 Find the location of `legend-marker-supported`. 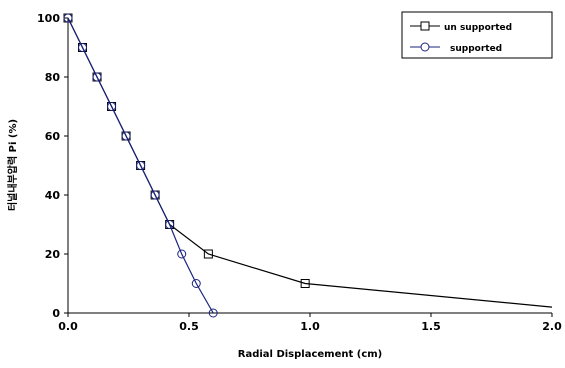

legend-marker-supported is located at coordinates (425, 47).